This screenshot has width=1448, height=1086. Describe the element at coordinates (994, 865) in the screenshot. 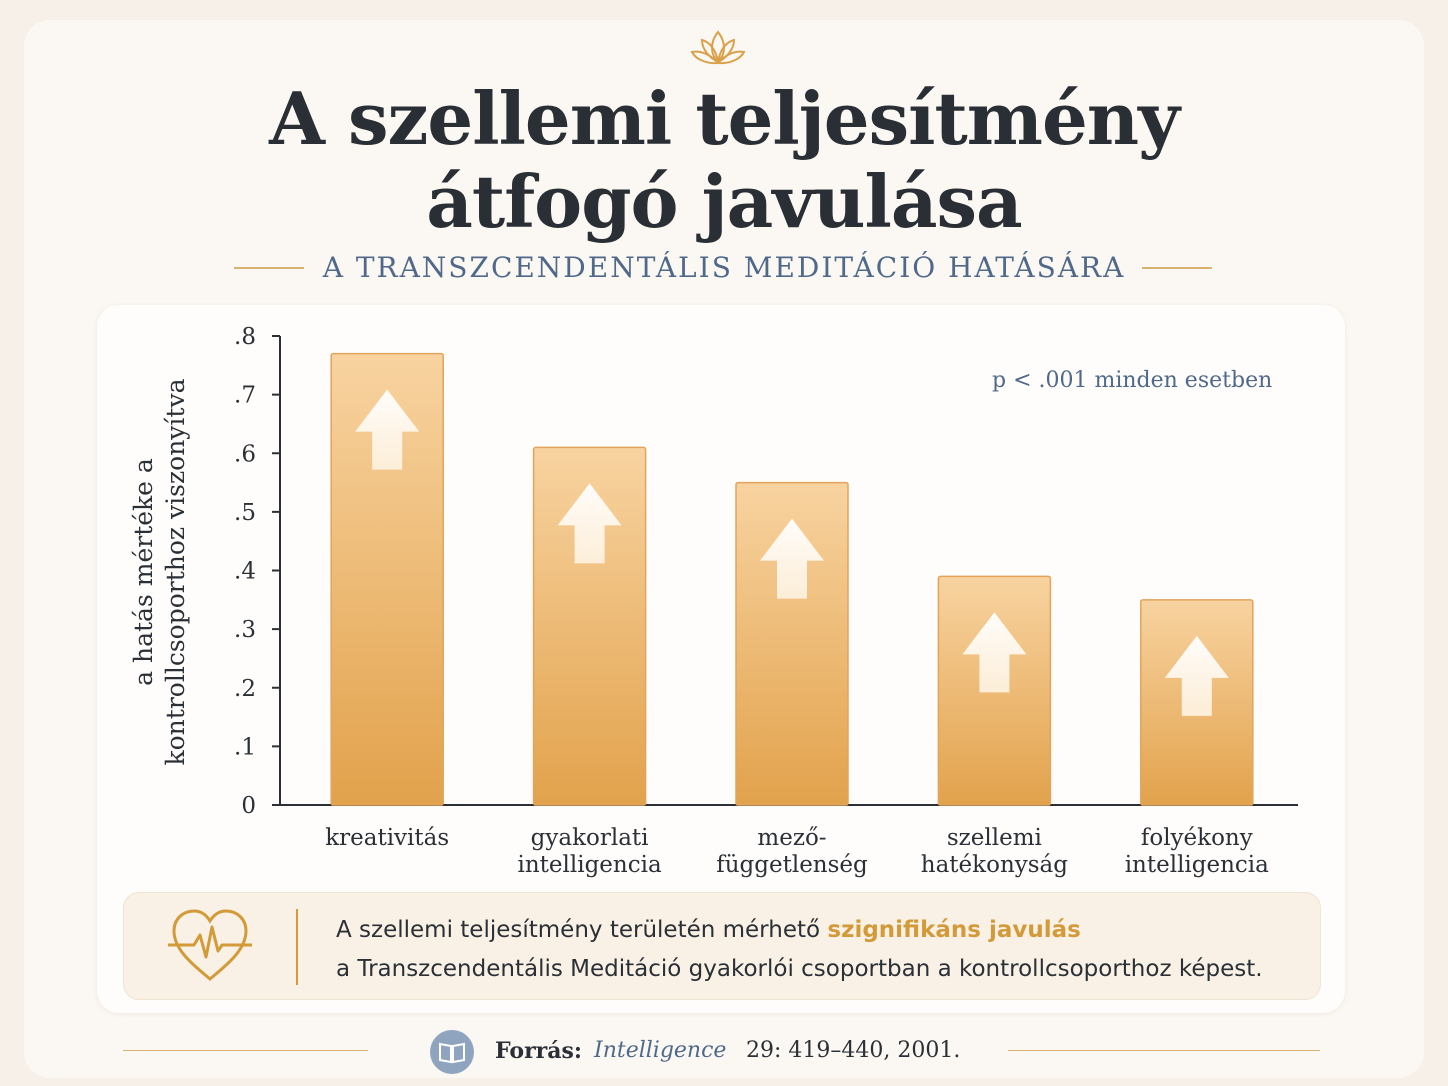

I see `x-tick-label: hatékonyság` at that location.